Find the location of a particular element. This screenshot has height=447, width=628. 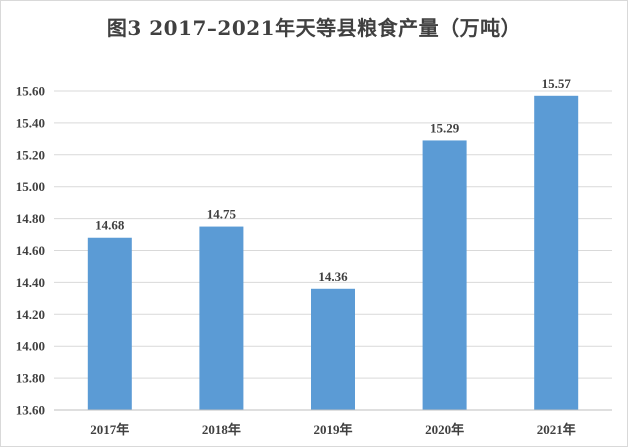

x-category-label: 2018年 is located at coordinates (221, 429).